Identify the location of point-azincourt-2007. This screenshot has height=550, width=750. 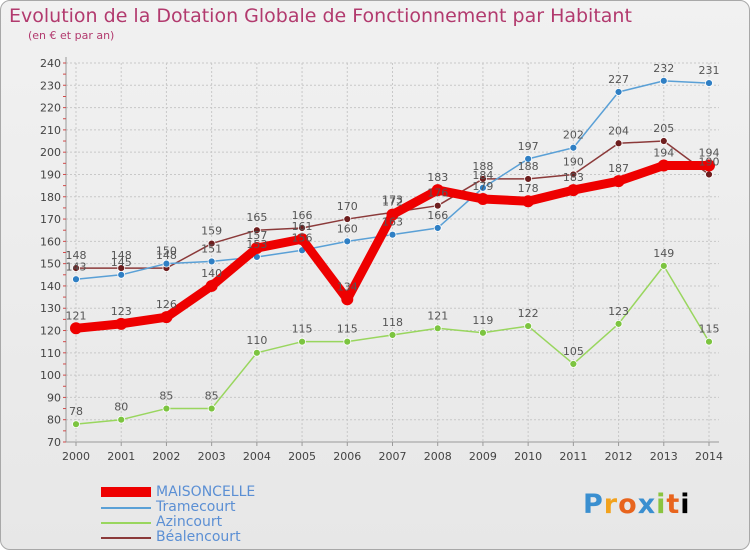
(392, 335).